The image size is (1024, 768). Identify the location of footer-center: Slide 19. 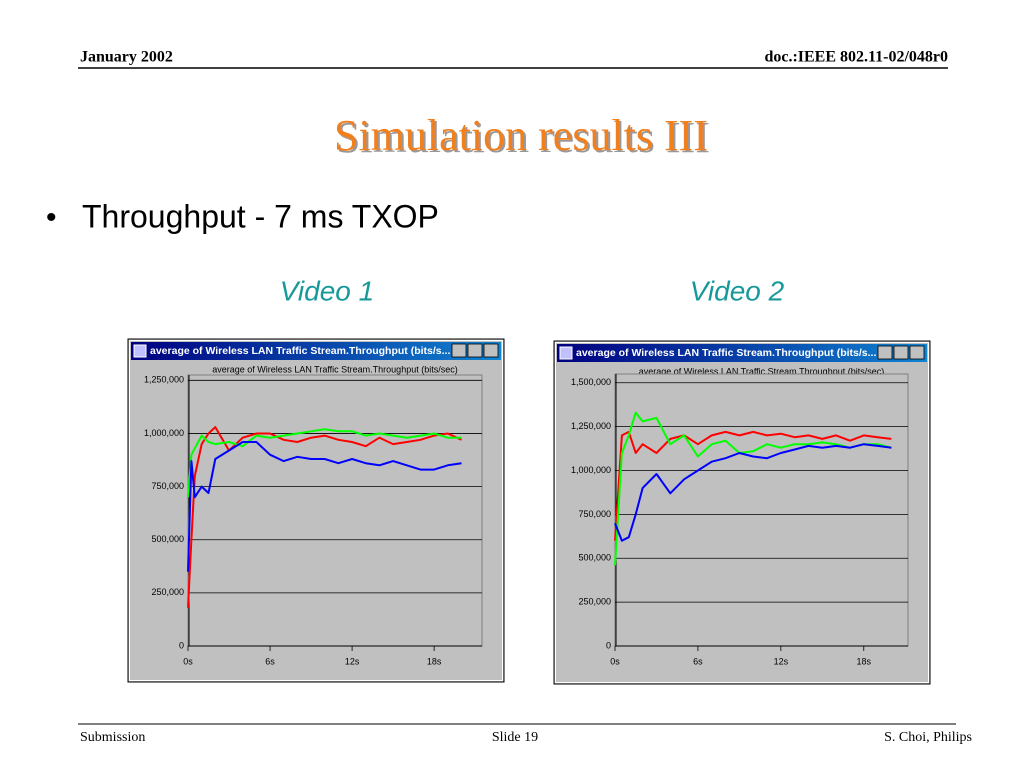
(515, 737).